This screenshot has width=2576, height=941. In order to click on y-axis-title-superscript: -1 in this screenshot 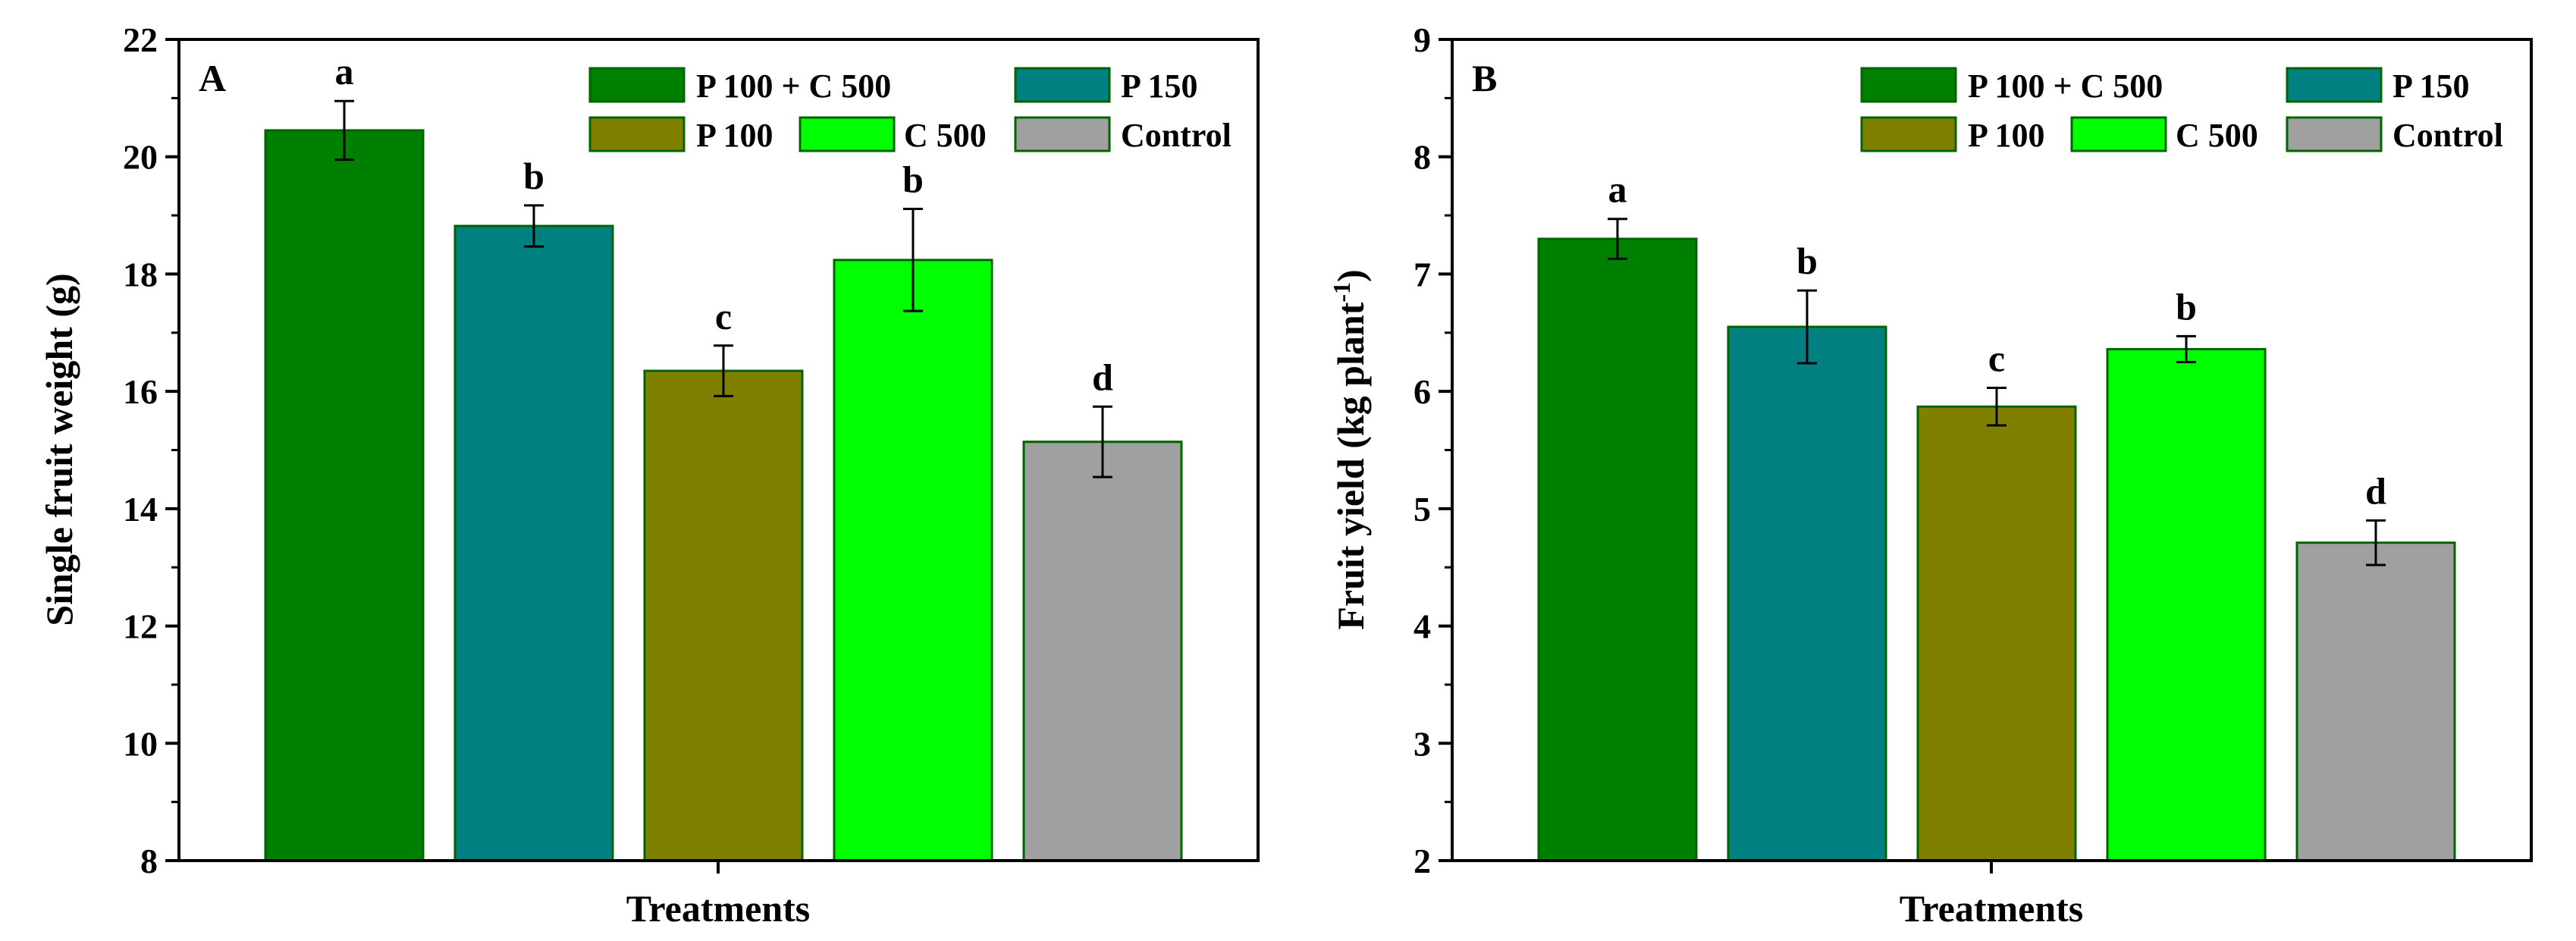, I will do `click(1341, 292)`.